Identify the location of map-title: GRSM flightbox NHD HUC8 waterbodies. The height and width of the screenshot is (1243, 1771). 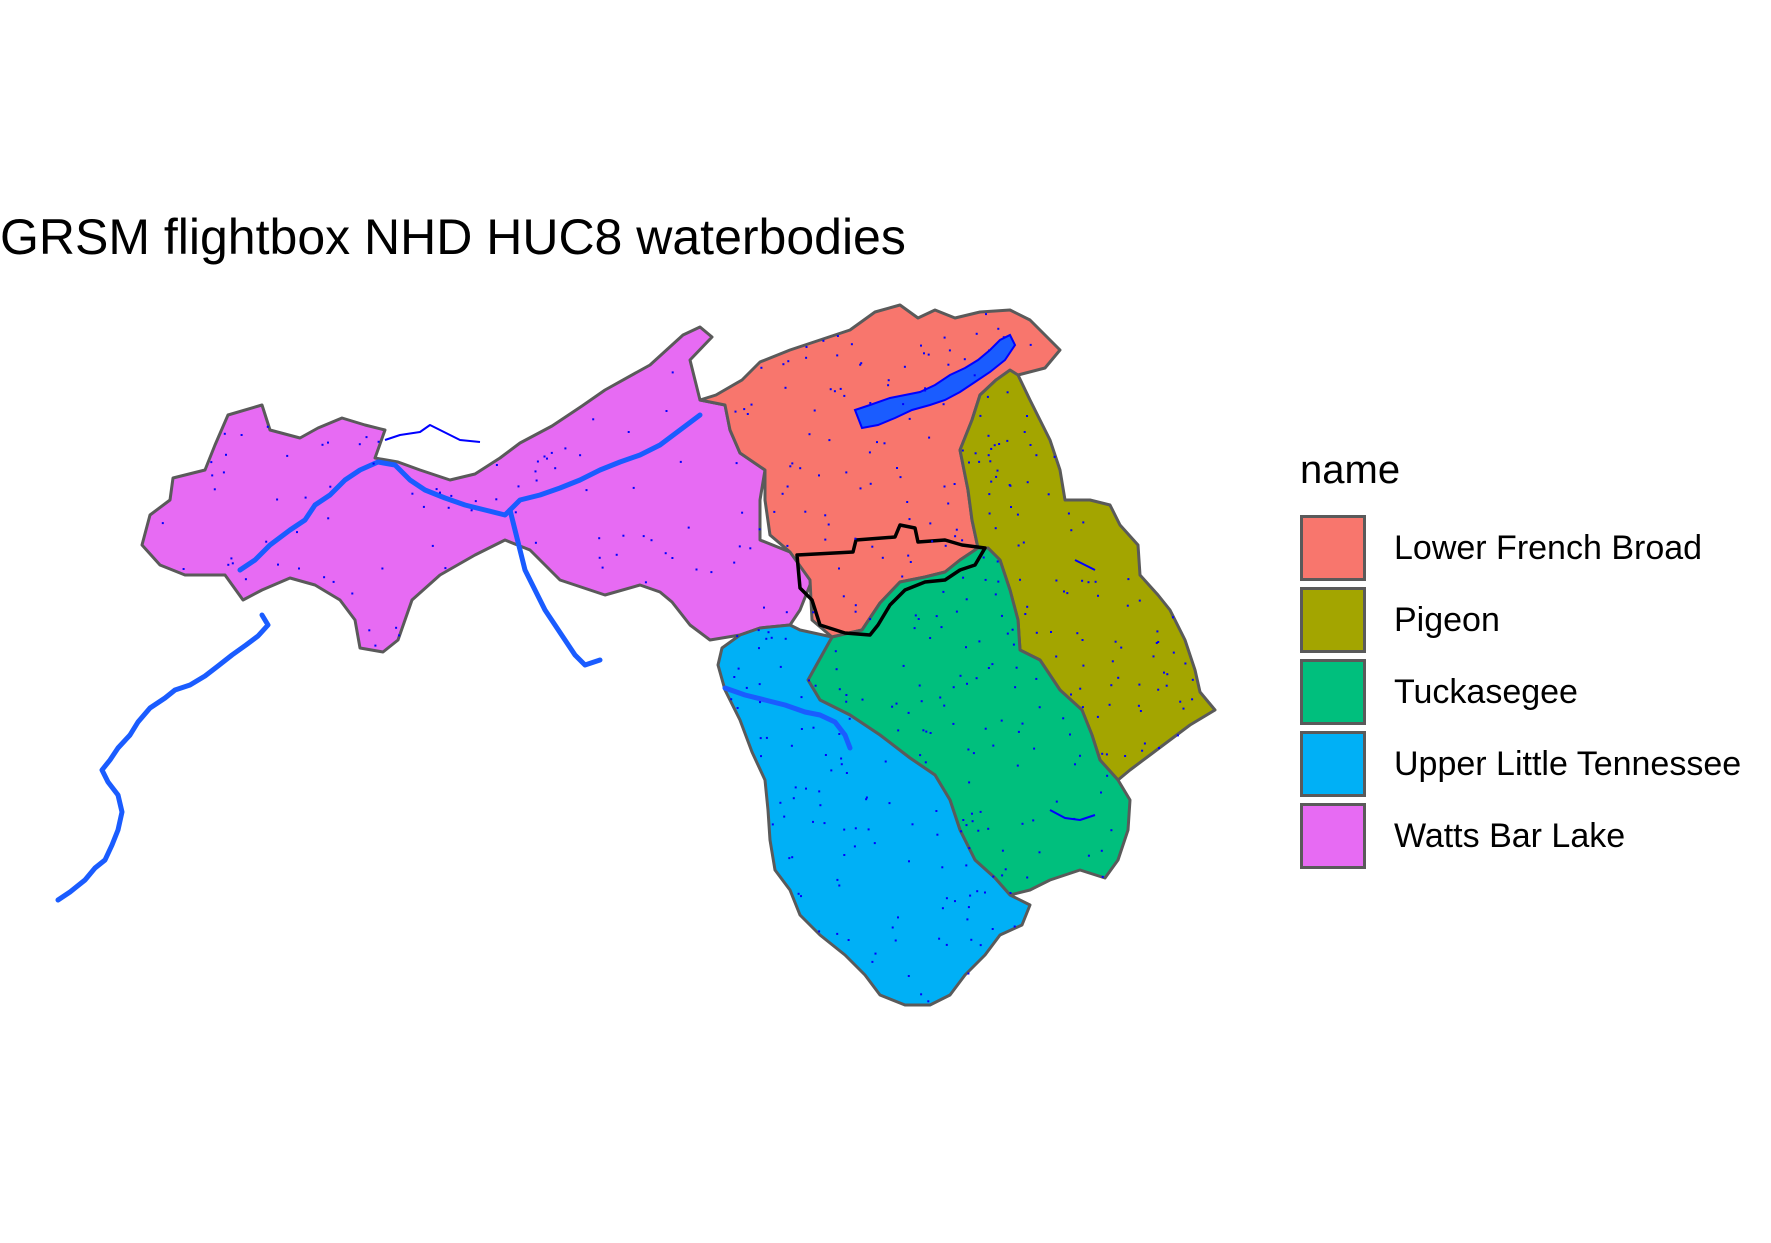
(453, 237).